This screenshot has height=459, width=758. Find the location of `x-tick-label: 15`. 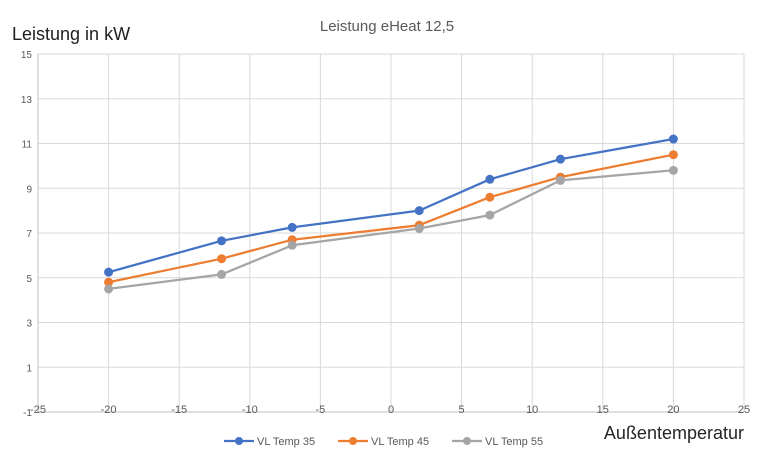

x-tick-label: 15 is located at coordinates (603, 410).